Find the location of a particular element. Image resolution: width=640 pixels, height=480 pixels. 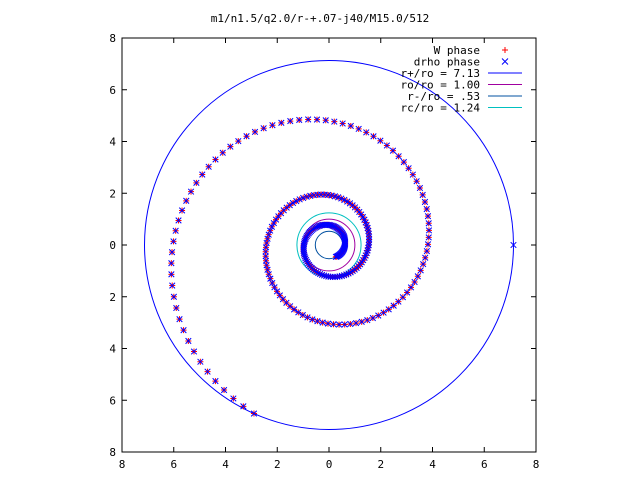

legend-label: W phase is located at coordinates (457, 50).